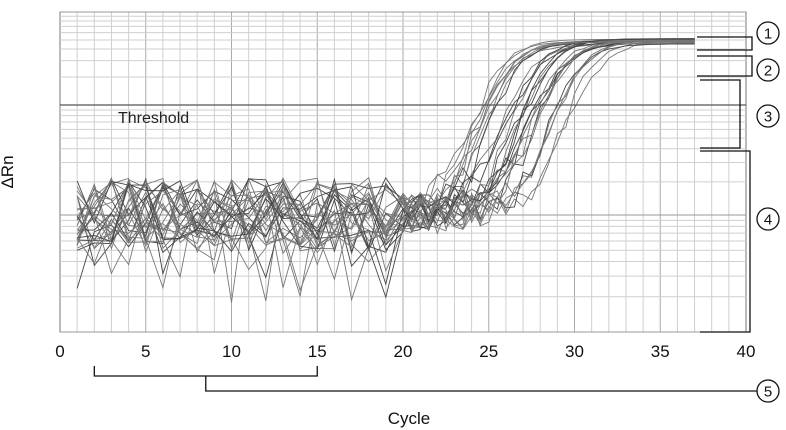 This screenshot has width=786, height=430. I want to click on x-tick-label: 5, so click(145, 351).